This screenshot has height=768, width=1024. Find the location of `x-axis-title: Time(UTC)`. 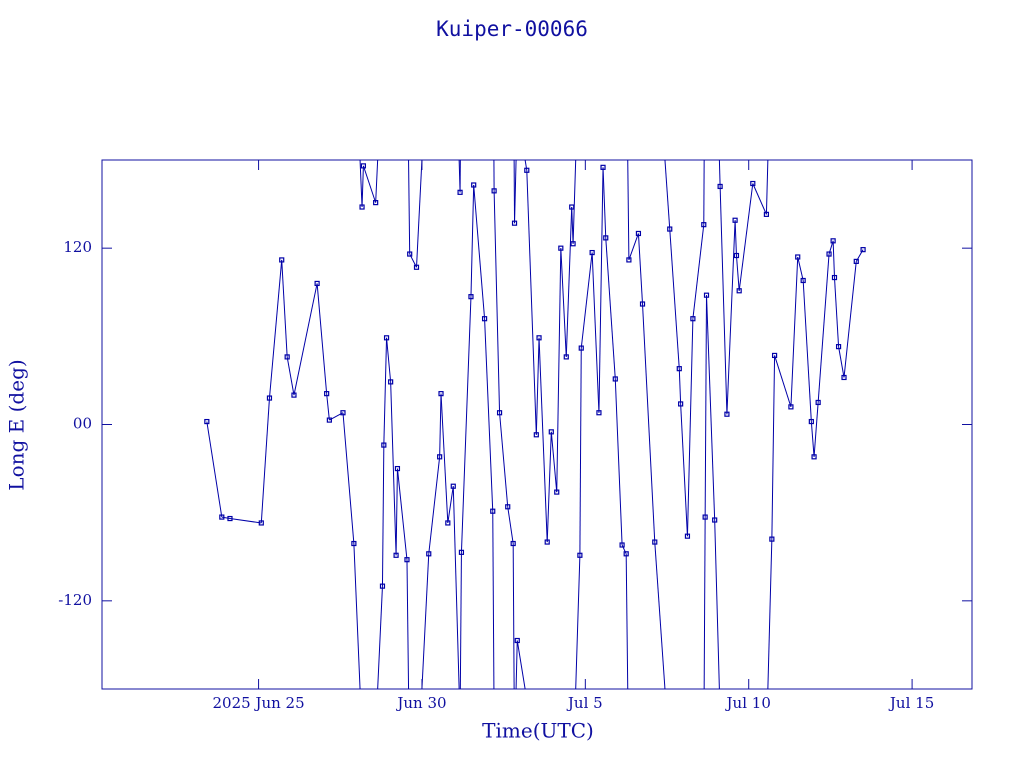

x-axis-title: Time(UTC) is located at coordinates (538, 731).